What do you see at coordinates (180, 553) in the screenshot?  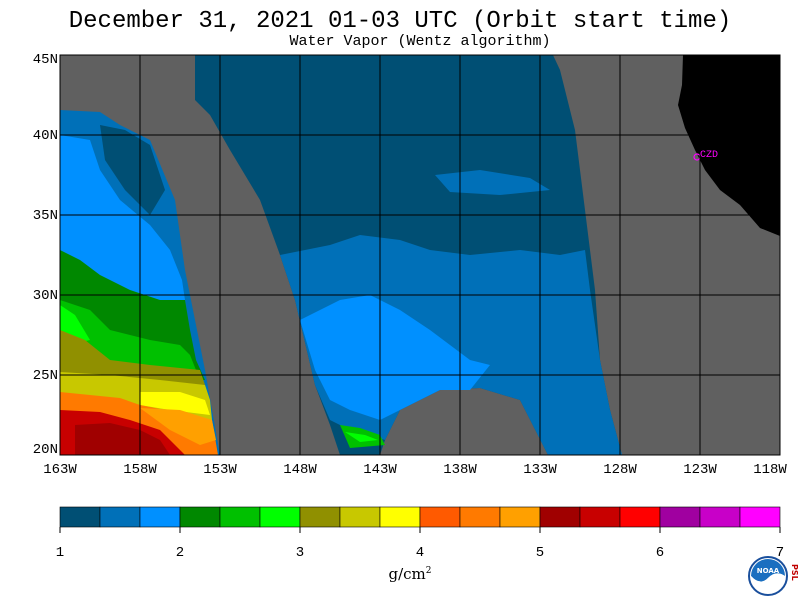 I see `colorbar-tick-2: 2` at bounding box center [180, 553].